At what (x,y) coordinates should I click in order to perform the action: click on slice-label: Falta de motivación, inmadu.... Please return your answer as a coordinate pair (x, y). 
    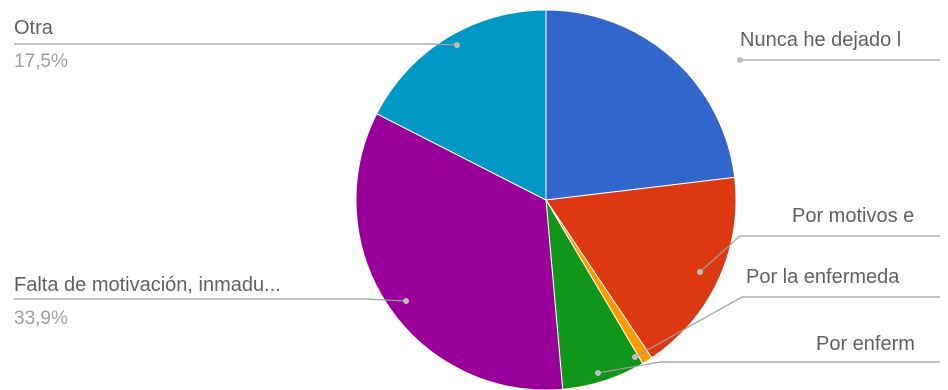
    Looking at the image, I should click on (147, 285).